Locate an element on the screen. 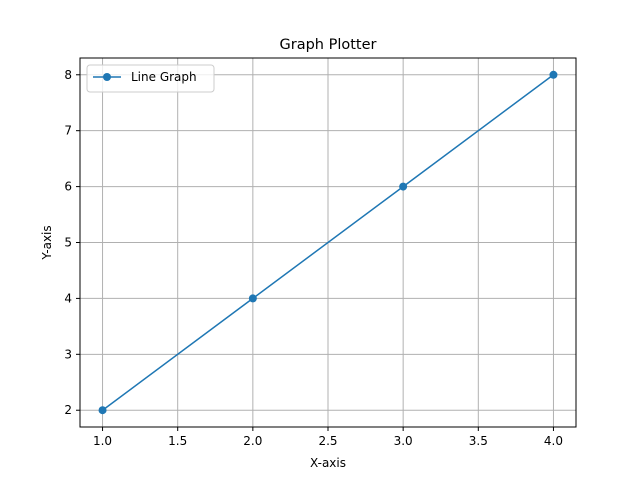 This screenshot has height=480, width=640. x-tick-label: 4.0 is located at coordinates (553, 441).